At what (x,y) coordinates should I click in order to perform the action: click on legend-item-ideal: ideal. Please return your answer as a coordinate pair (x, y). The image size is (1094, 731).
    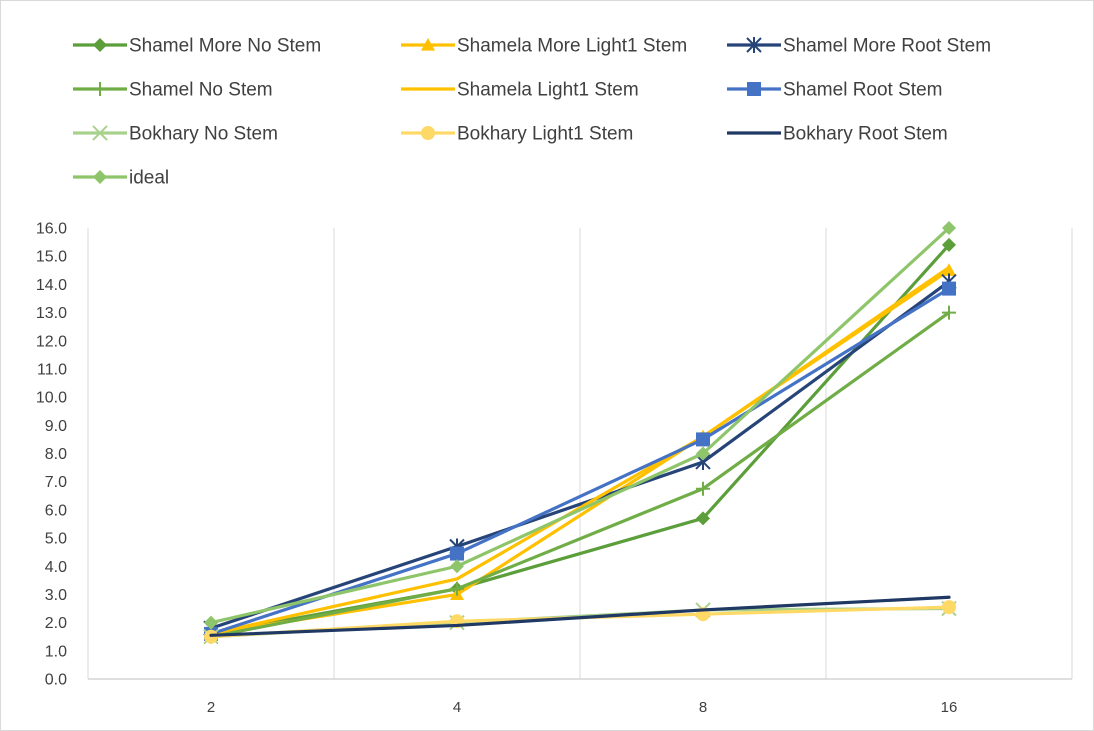
    Looking at the image, I should click on (121, 178).